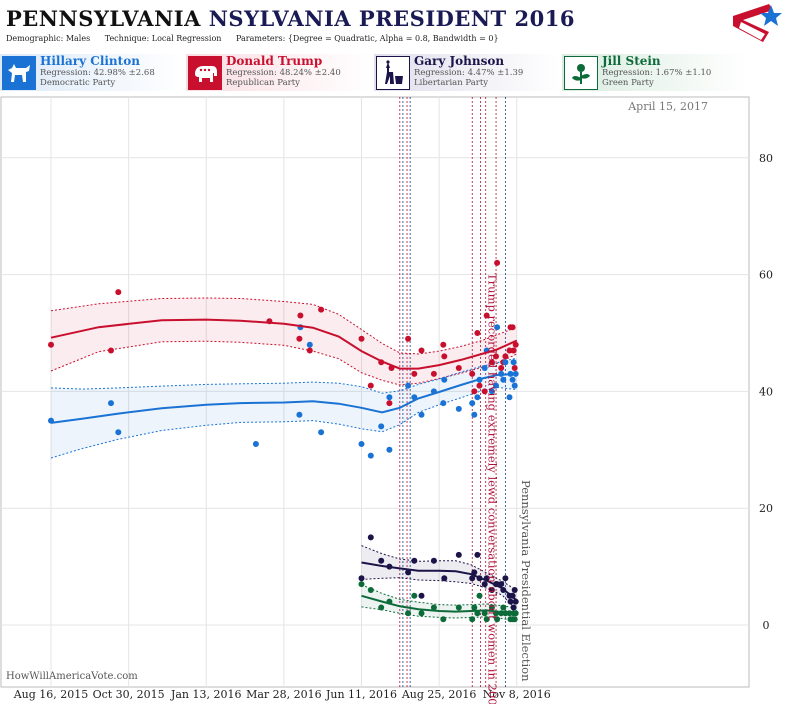 This screenshot has height=708, width=789. I want to click on x-tick-label: Mar 28, 2016, so click(284, 694).